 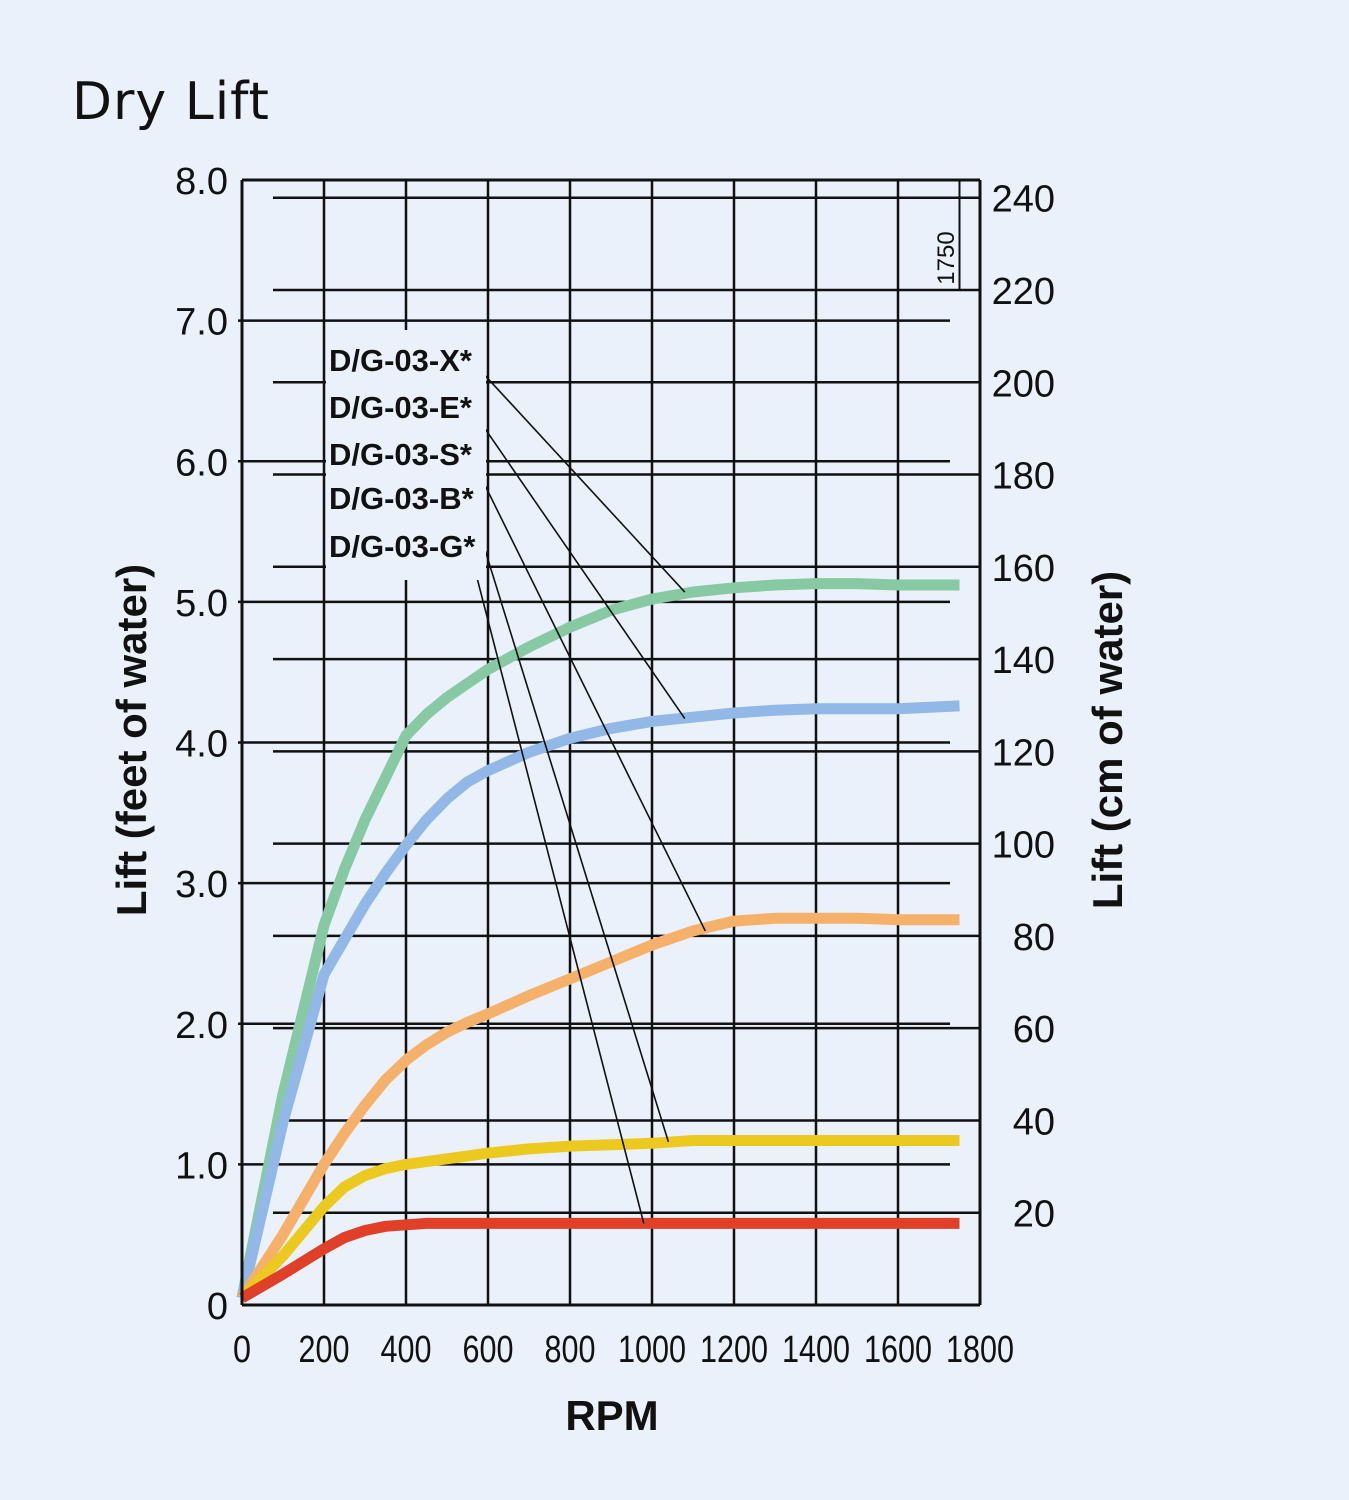 I want to click on x-tick-label: 1200, so click(x=734, y=1350).